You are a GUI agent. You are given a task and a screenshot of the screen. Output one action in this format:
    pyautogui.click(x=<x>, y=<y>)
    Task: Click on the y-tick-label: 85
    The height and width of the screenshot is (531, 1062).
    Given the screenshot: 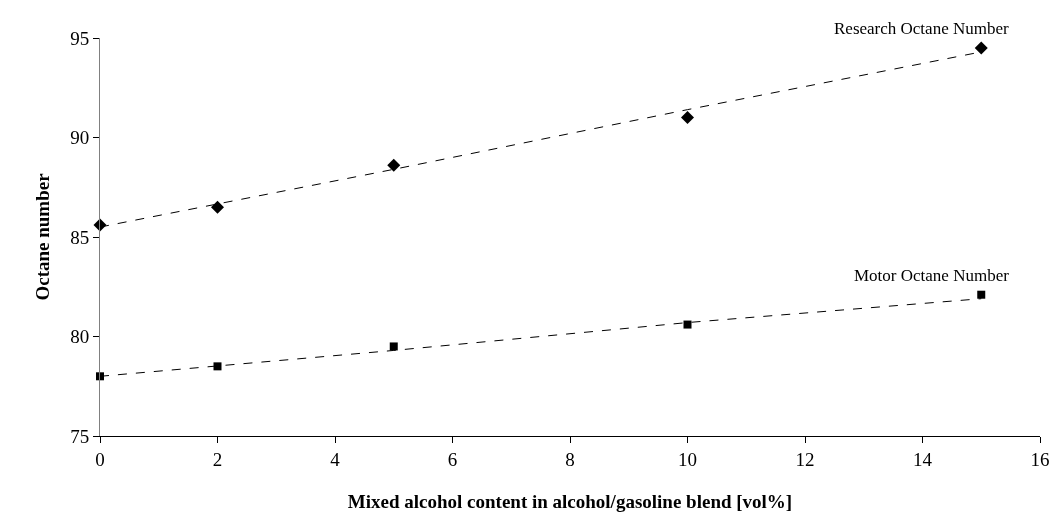 What is the action you would take?
    pyautogui.click(x=80, y=237)
    